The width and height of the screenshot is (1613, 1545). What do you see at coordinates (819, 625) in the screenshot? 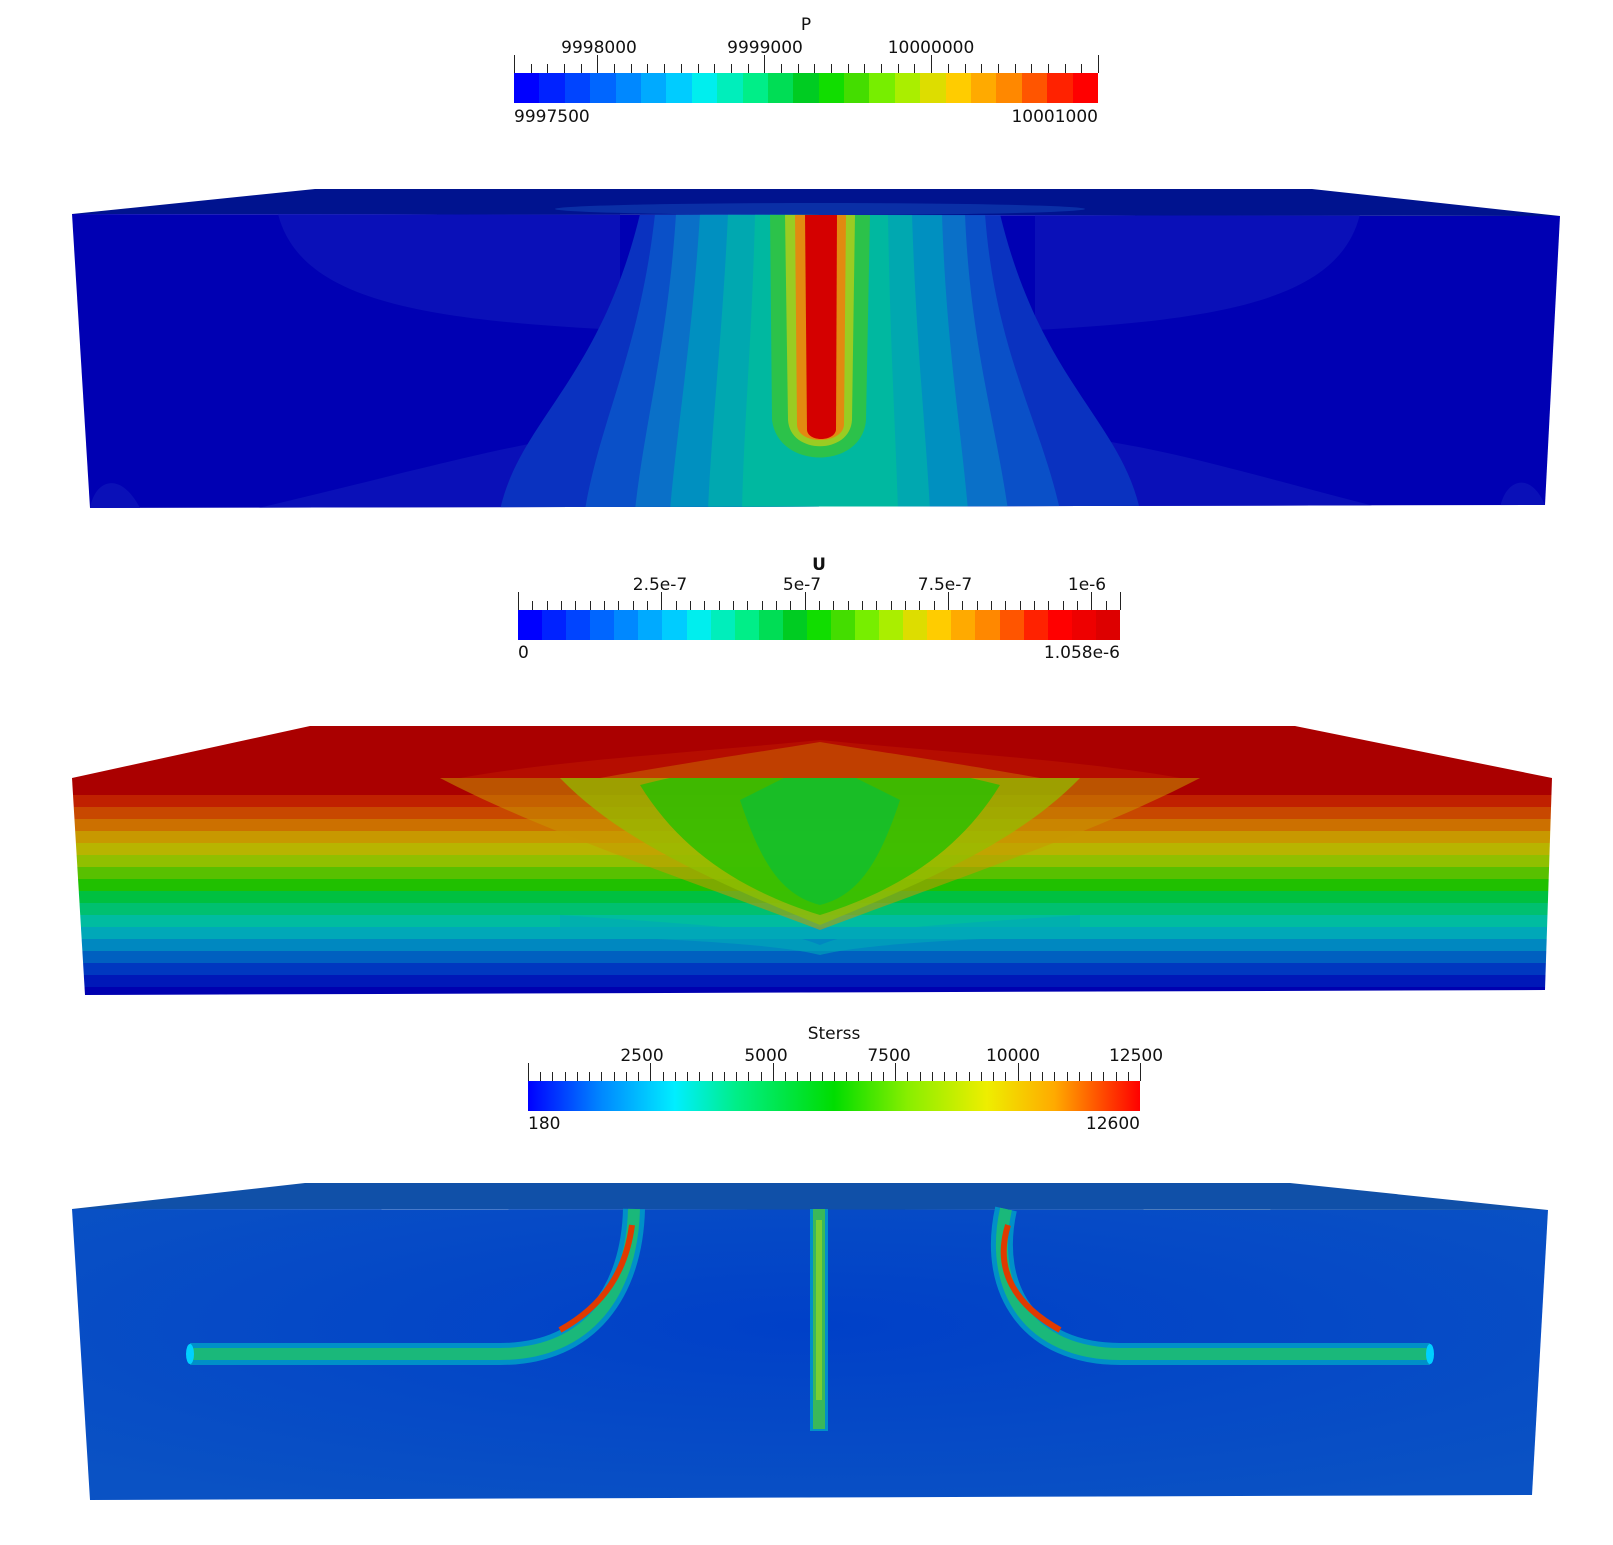
I see `u-color-gradient` at bounding box center [819, 625].